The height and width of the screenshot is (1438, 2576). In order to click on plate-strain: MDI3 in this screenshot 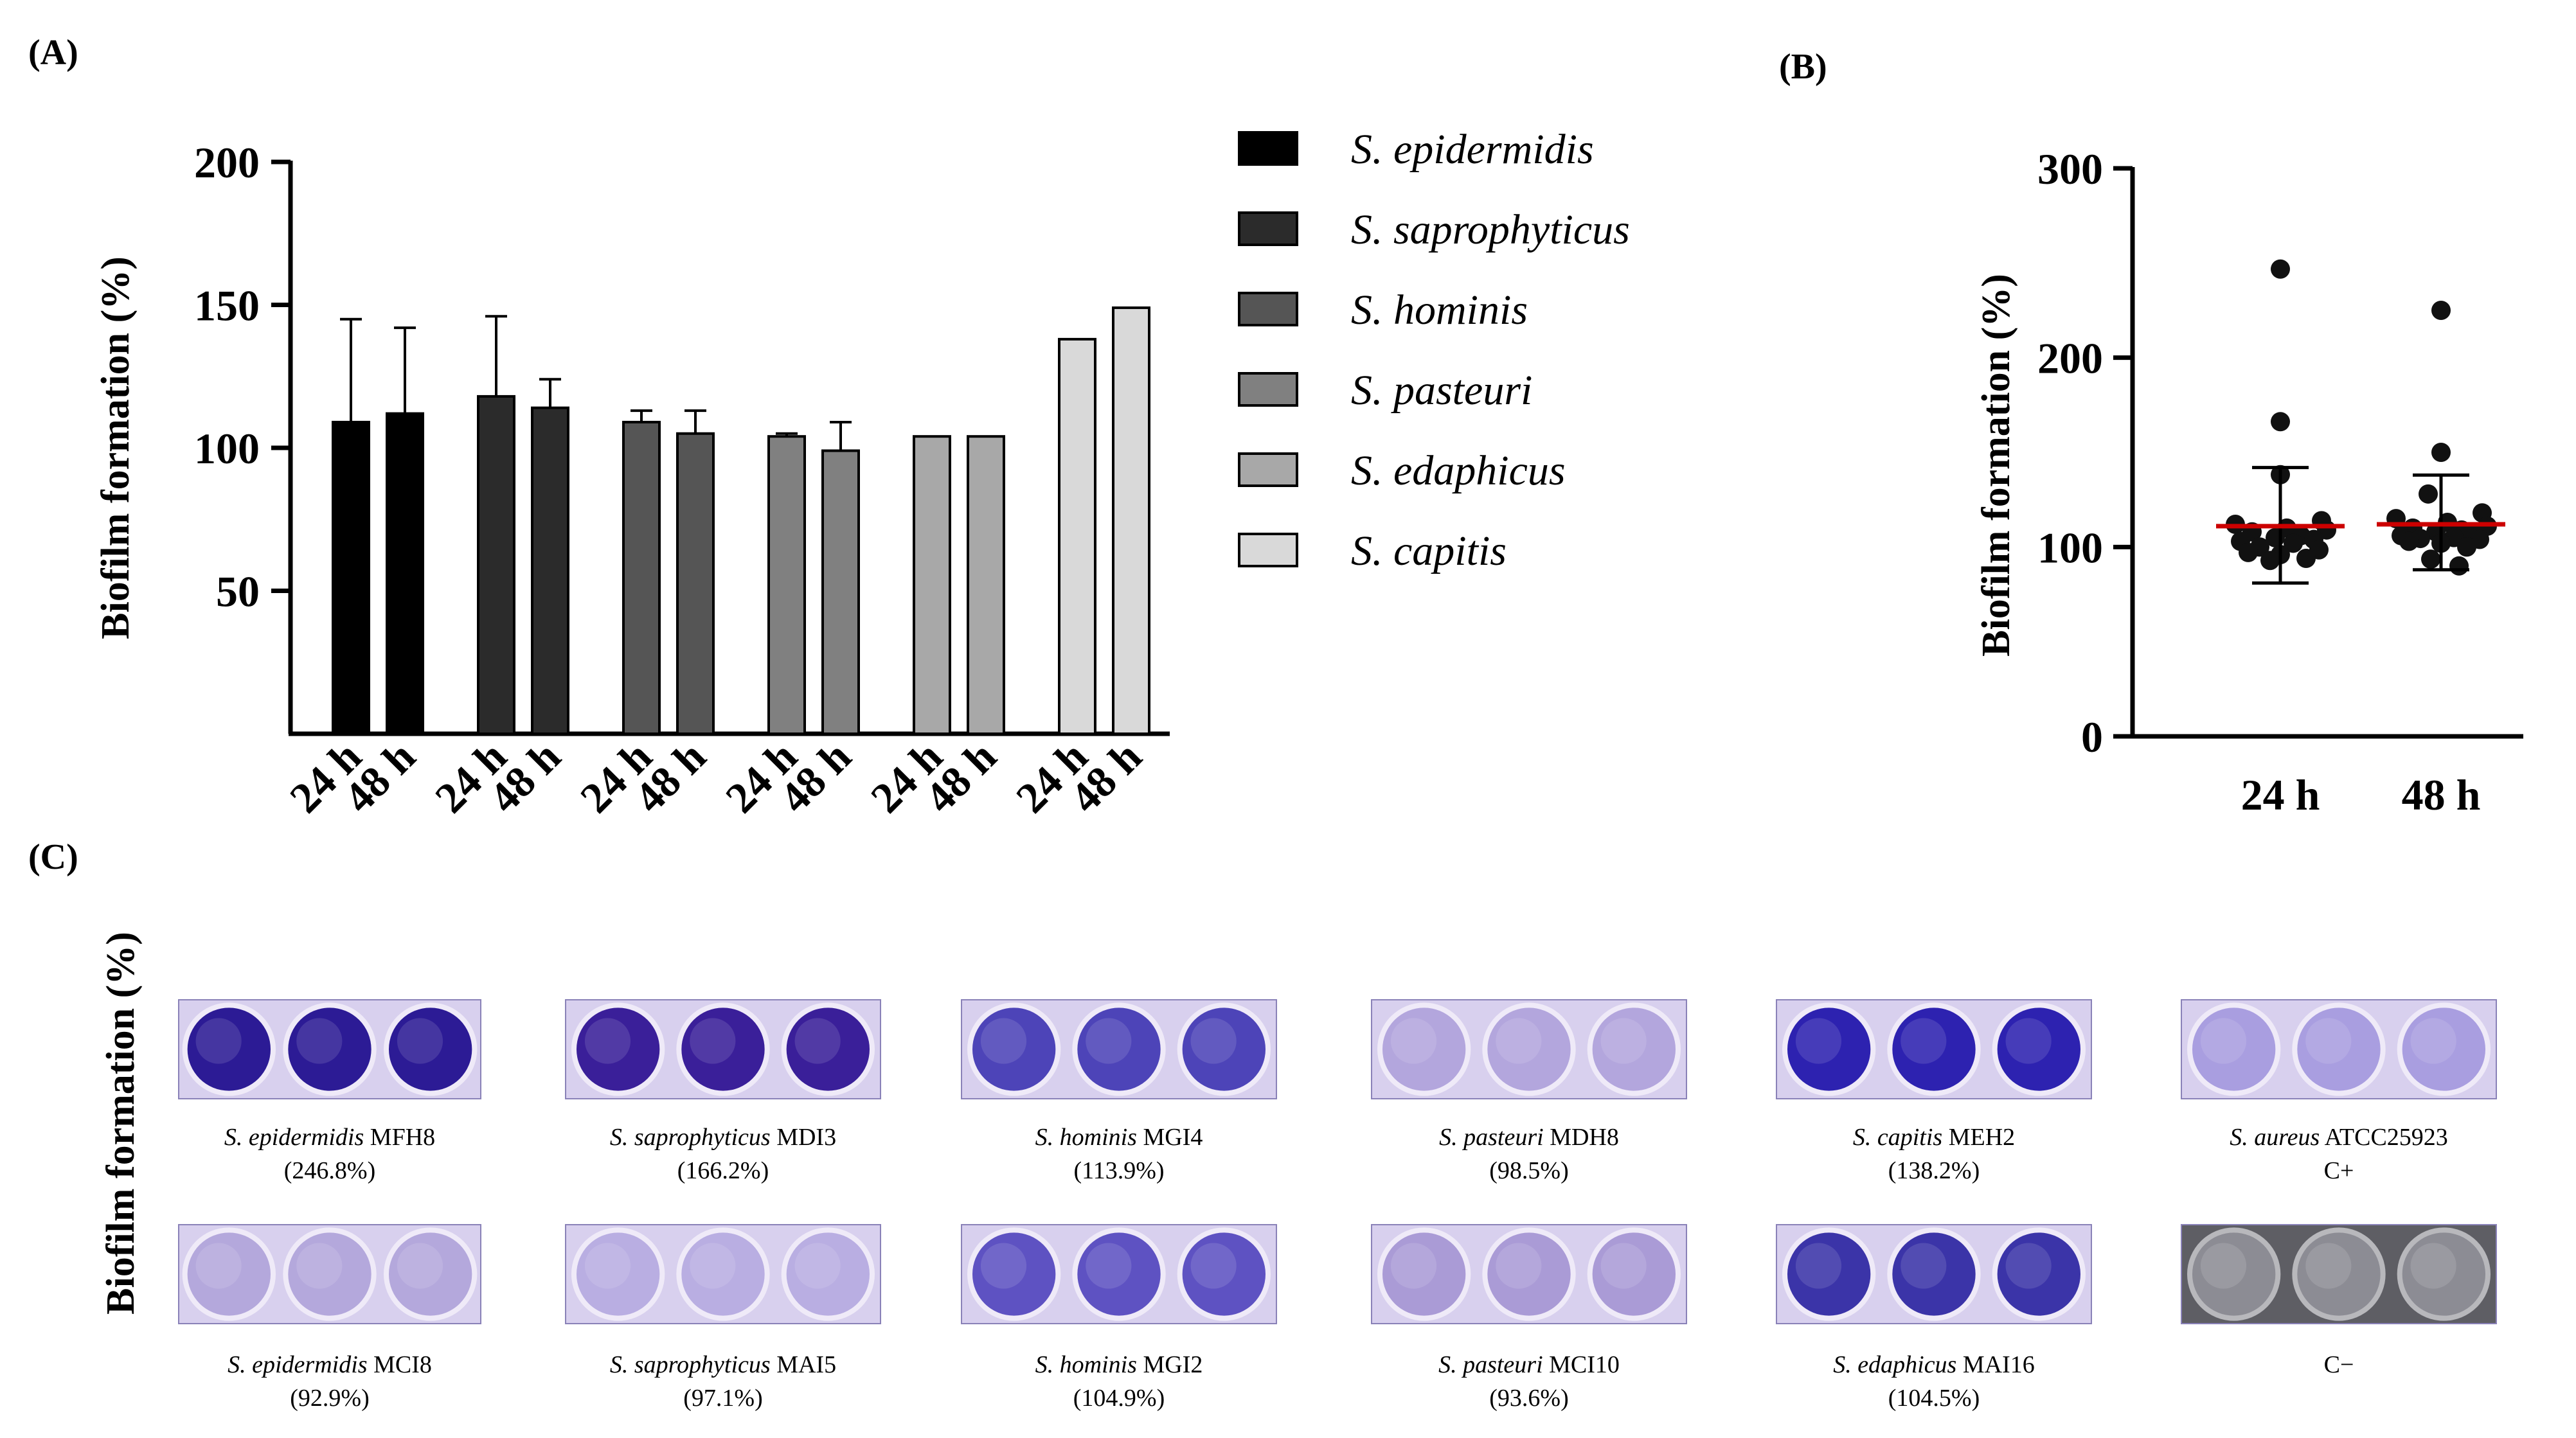, I will do `click(803, 1137)`.